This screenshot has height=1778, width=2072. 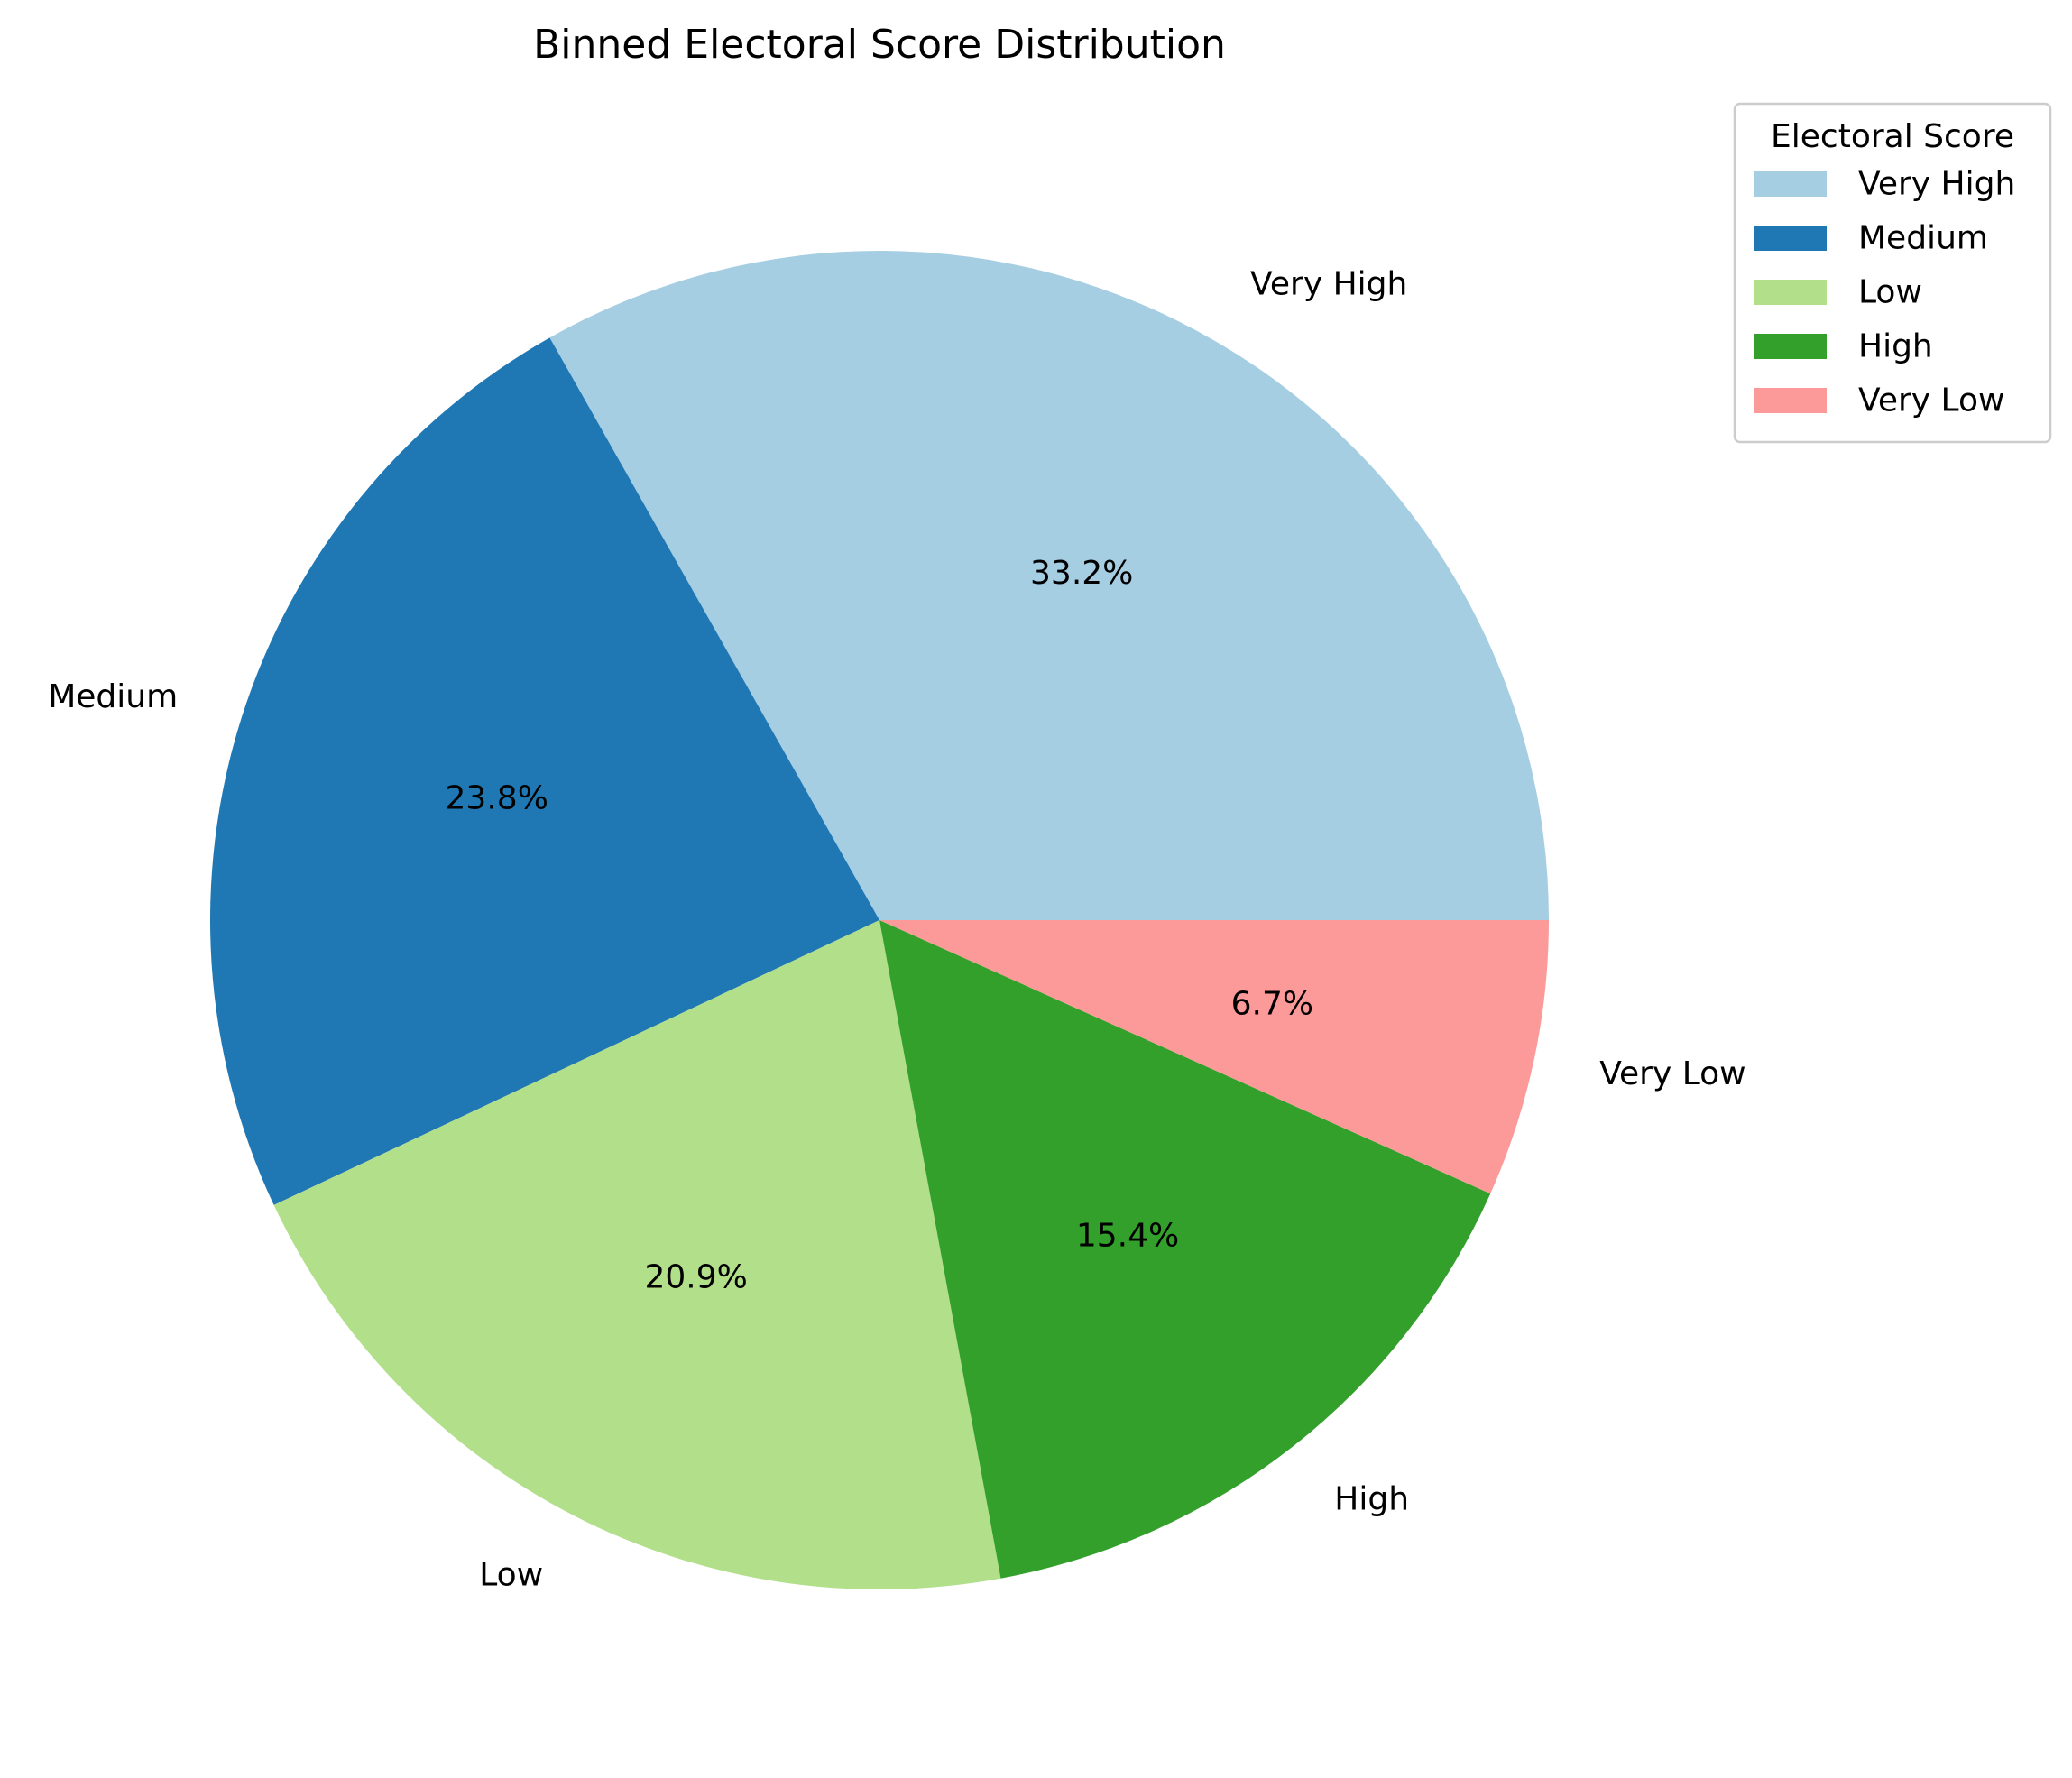 I want to click on slice-label-medium: Medium, so click(x=113, y=696).